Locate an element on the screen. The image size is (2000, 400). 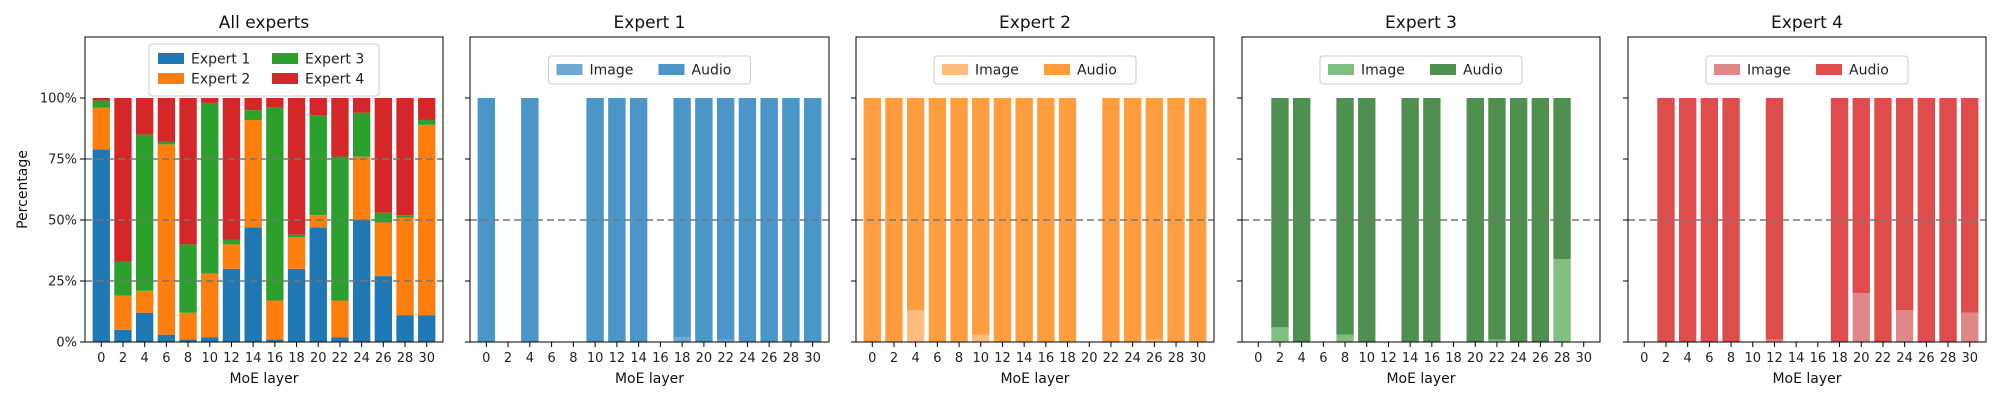
chart-title: All experts is located at coordinates (264, 23).